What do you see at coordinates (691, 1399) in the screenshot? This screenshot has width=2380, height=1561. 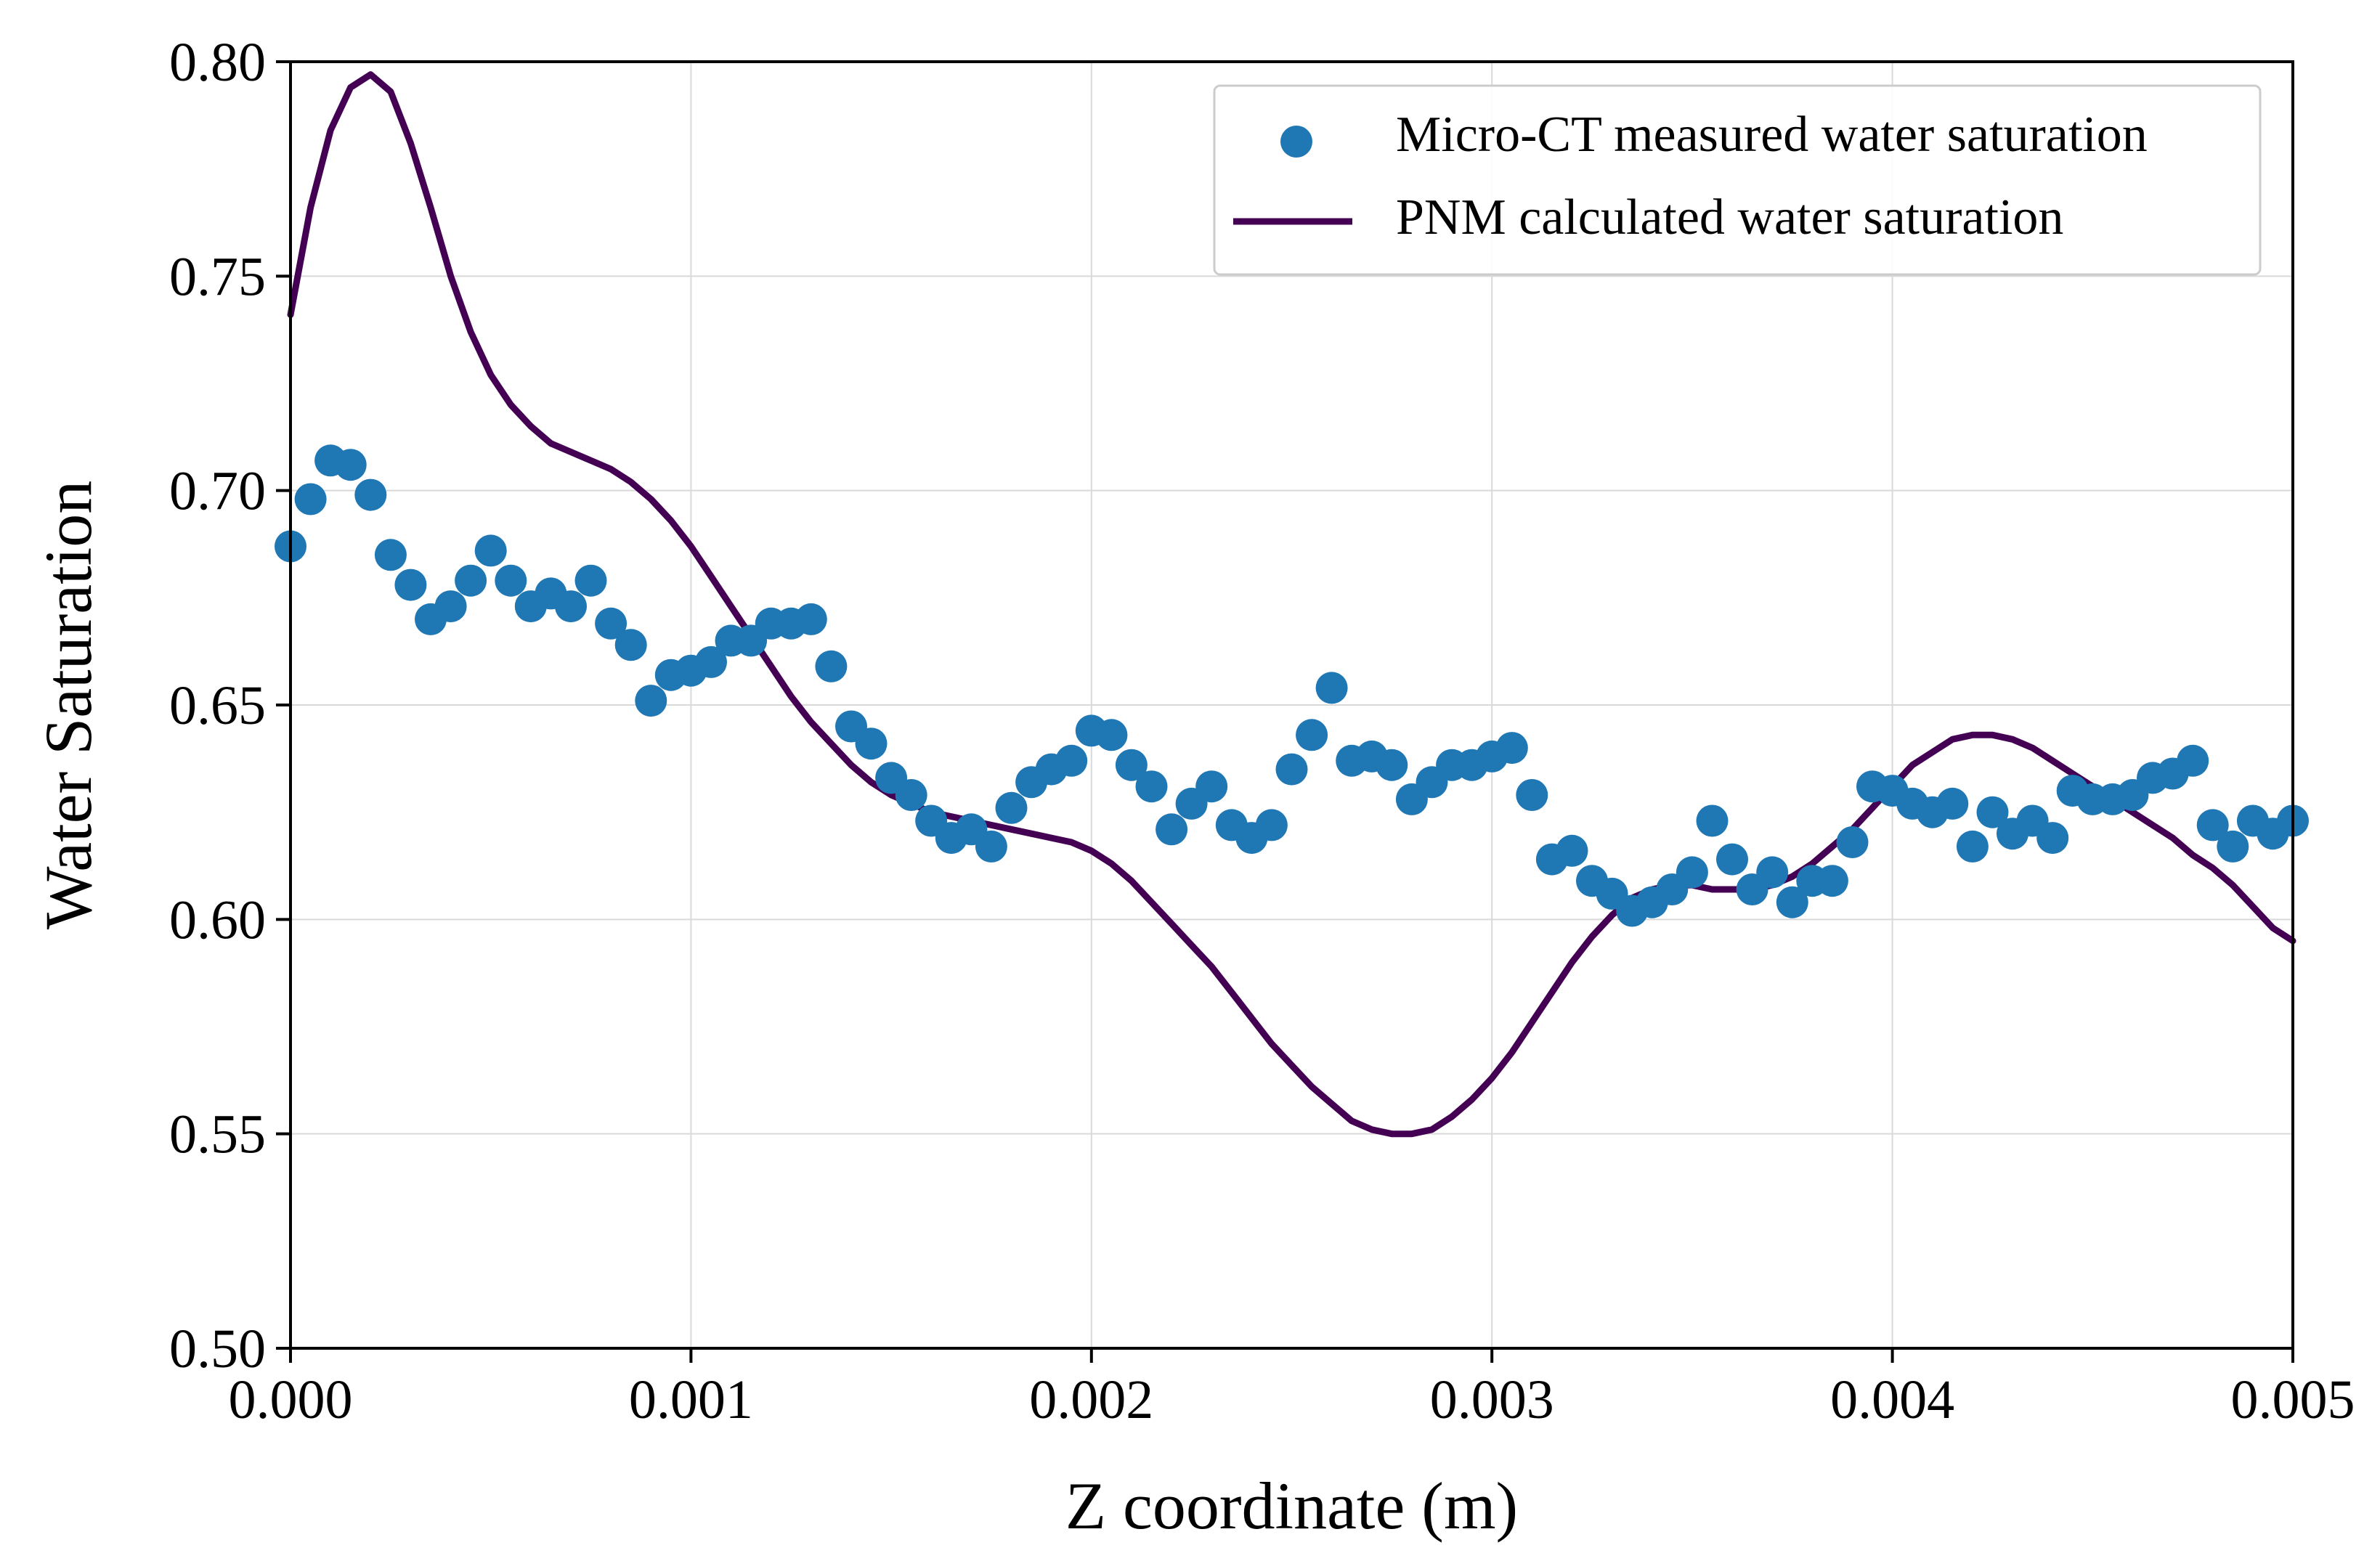 I see `x-tick-label: 0.001` at bounding box center [691, 1399].